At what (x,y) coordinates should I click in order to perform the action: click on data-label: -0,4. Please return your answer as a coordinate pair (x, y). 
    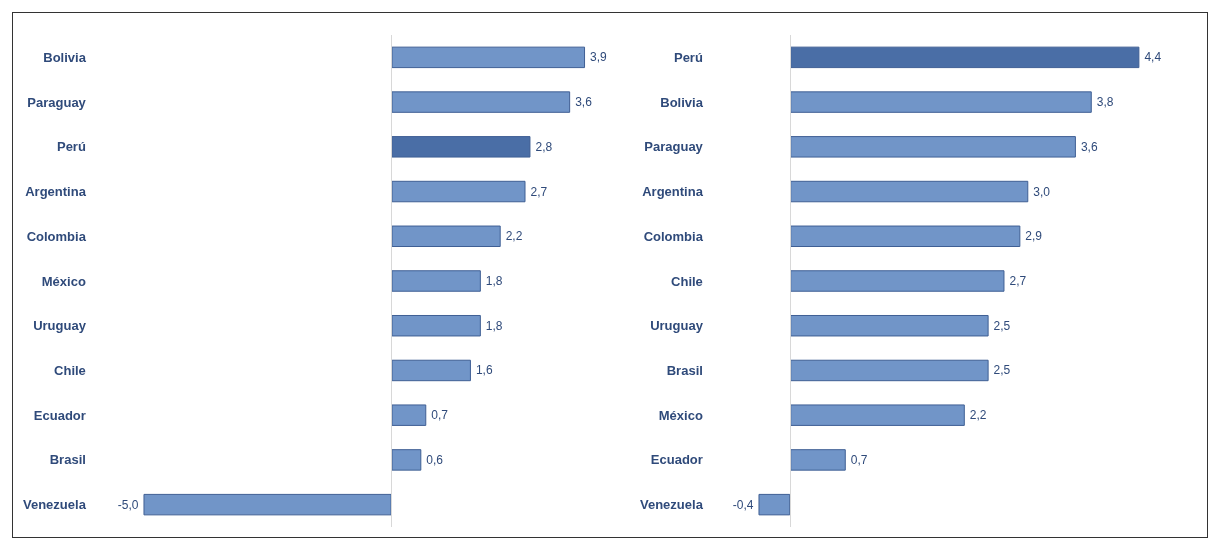
    Looking at the image, I should click on (743, 504).